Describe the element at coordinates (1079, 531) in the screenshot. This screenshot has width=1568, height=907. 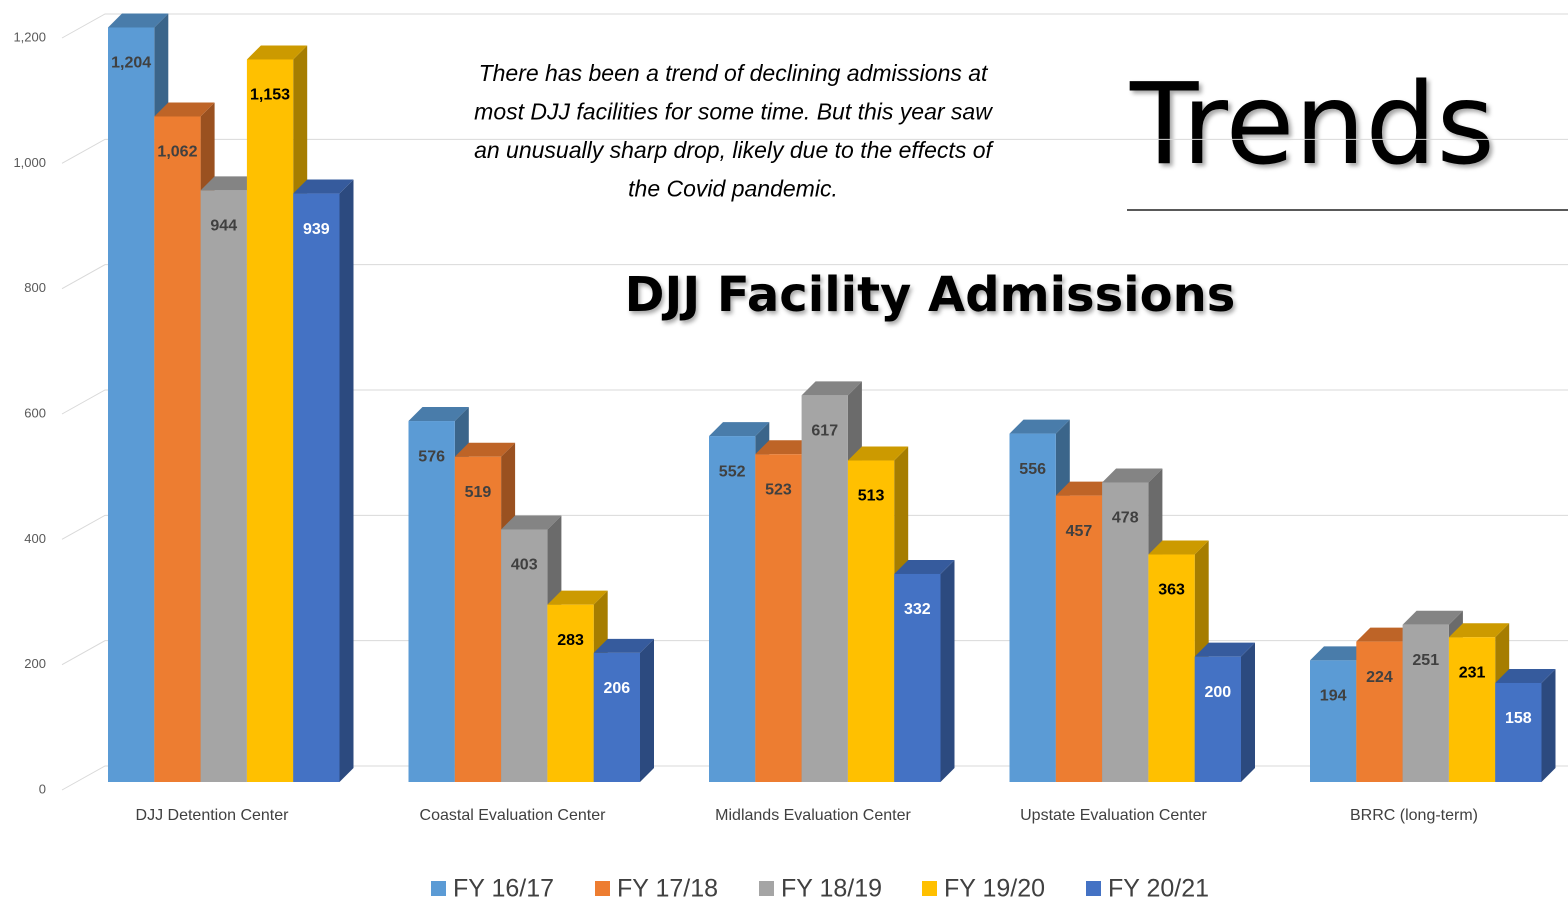
I see `data-label: 457` at that location.